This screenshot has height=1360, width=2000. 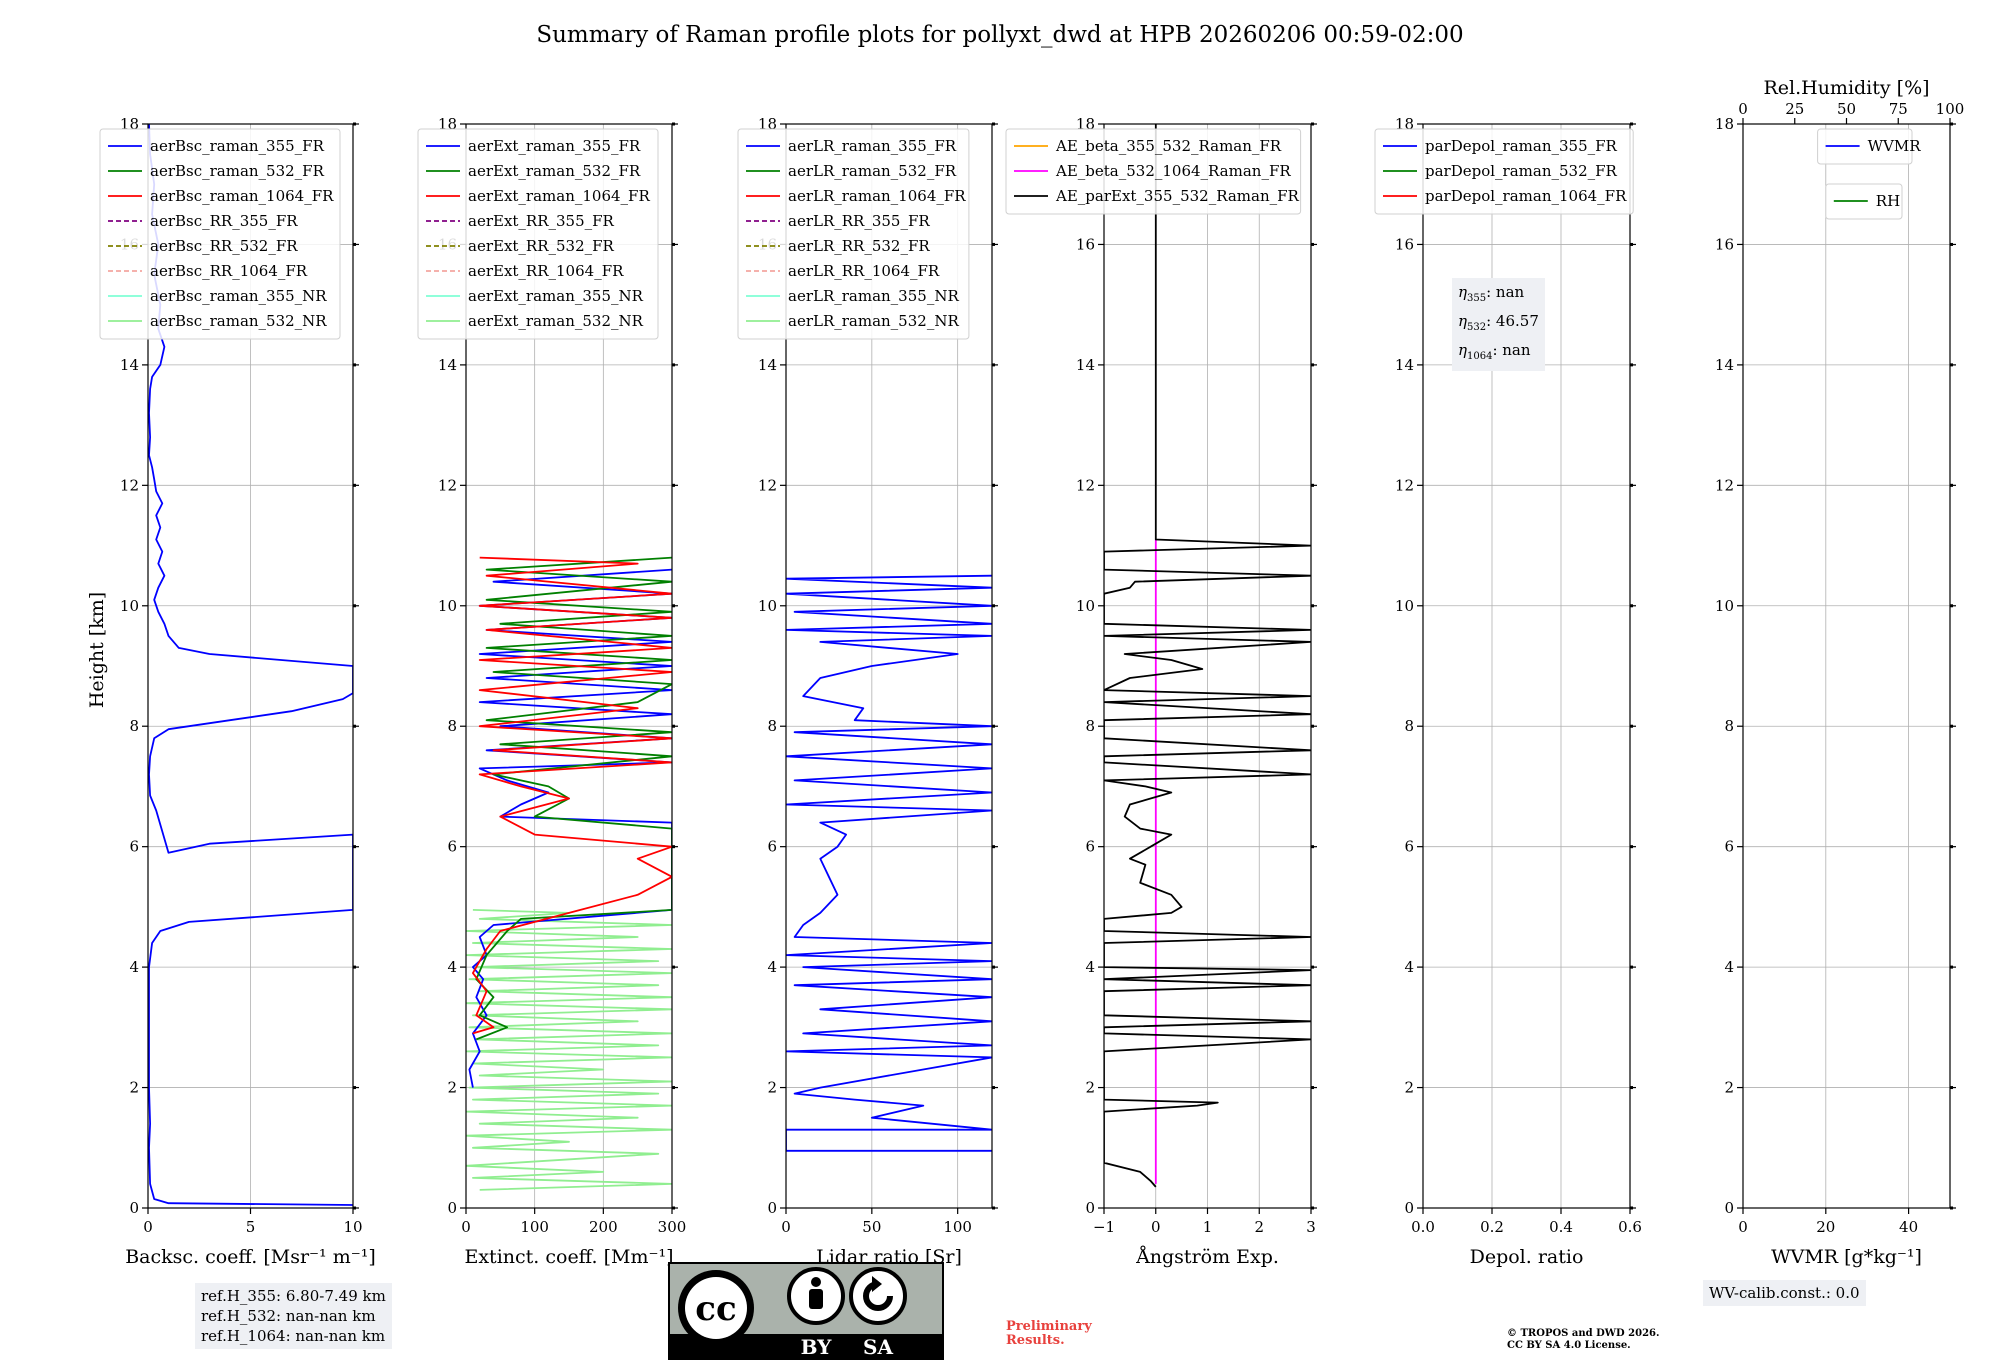 I want to click on legend-label: aerBsc_RR_532_FR, so click(x=224, y=246).